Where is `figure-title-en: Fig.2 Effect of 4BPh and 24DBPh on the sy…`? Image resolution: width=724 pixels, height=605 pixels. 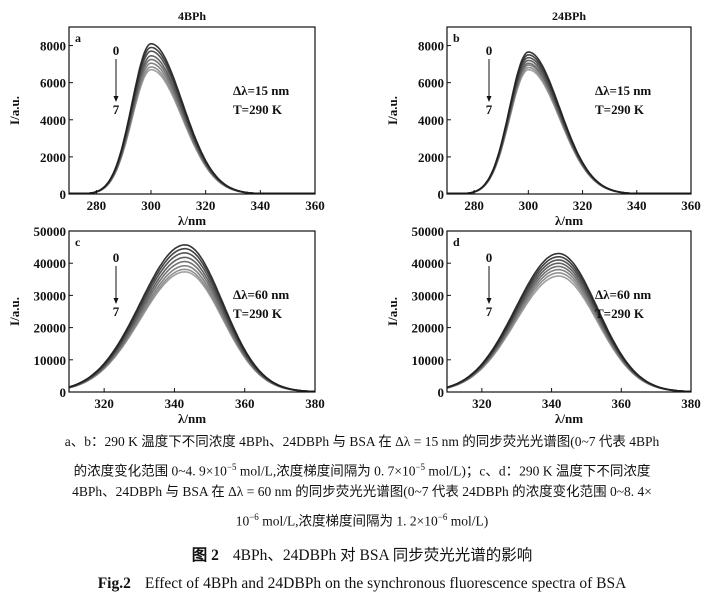 figure-title-en: Fig.2 Effect of 4BPh and 24DBPh on the sy… is located at coordinates (362, 584).